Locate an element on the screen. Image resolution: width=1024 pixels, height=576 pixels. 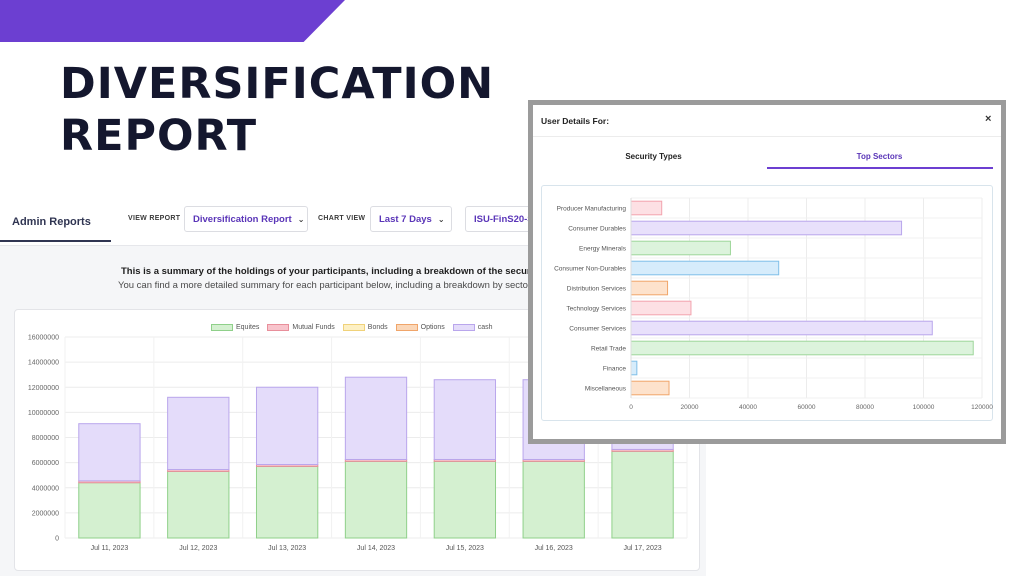
y-tick-label: Distribution Services is located at coordinates (597, 288).